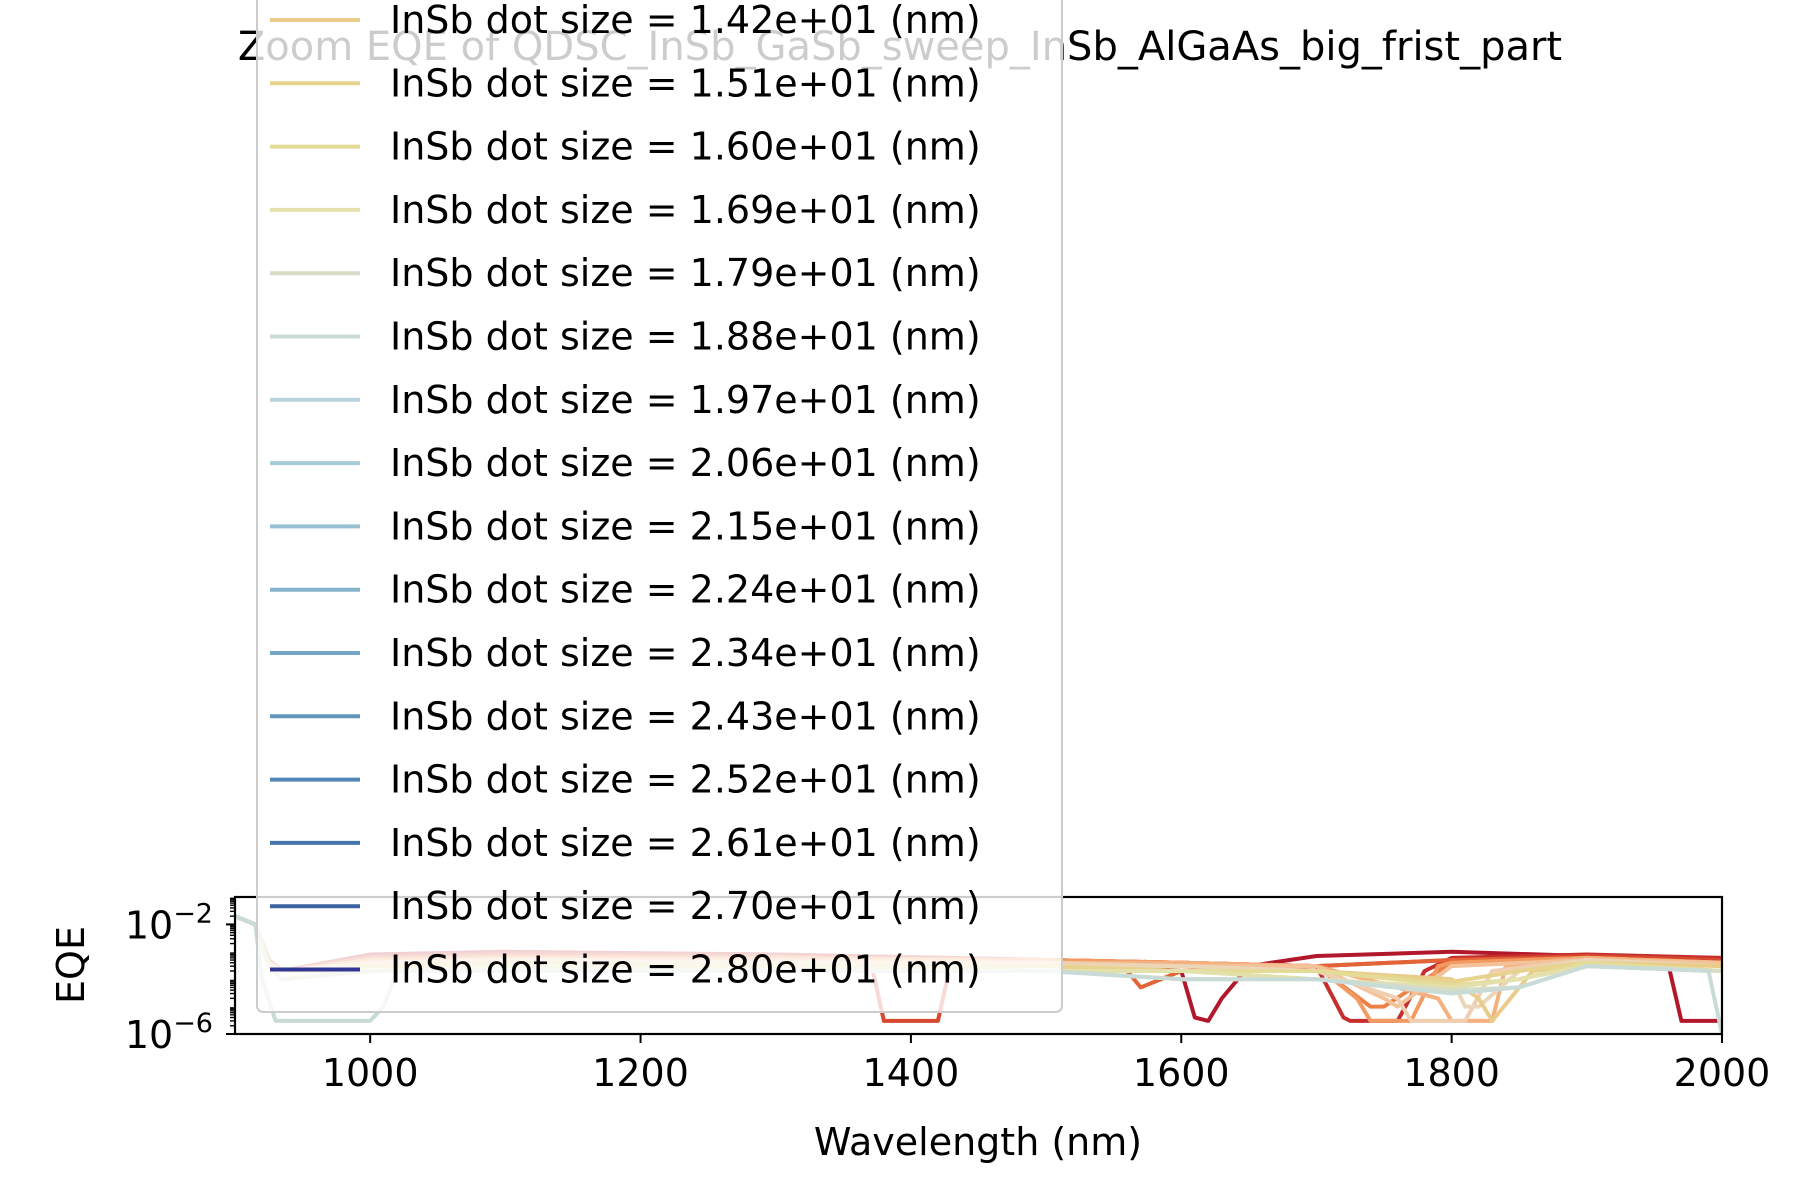 The image size is (1800, 1200). Describe the element at coordinates (169, 1032) in the screenshot. I see `y-tick-label-1: 10⁻⁶` at that location.